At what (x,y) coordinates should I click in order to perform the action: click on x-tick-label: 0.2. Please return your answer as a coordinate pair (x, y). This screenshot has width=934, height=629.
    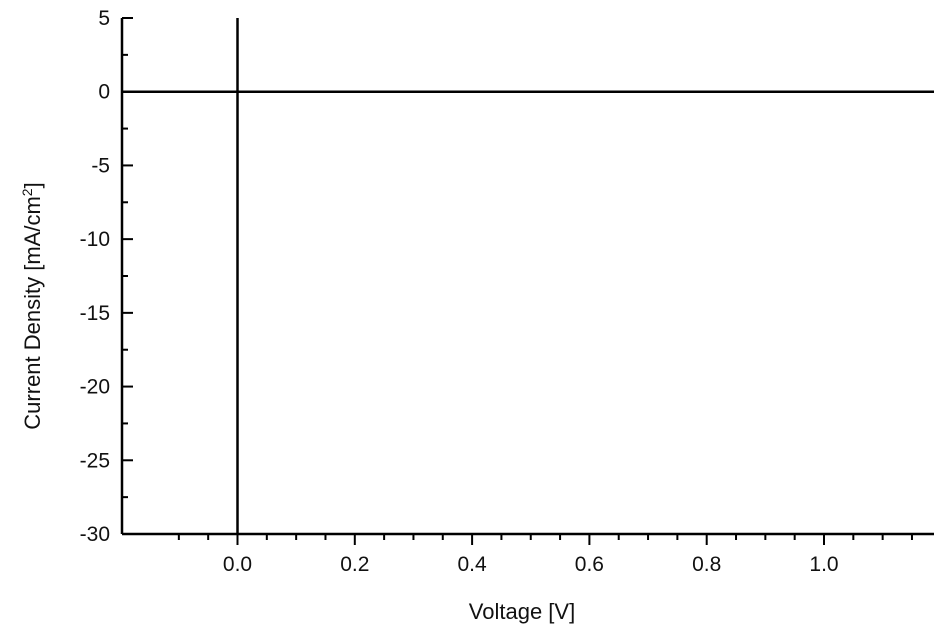
    Looking at the image, I should click on (354, 564).